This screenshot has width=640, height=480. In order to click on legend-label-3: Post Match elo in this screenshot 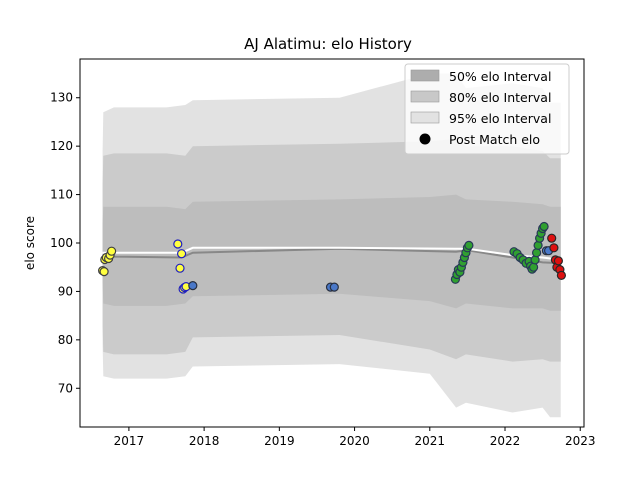, I will do `click(494, 139)`.